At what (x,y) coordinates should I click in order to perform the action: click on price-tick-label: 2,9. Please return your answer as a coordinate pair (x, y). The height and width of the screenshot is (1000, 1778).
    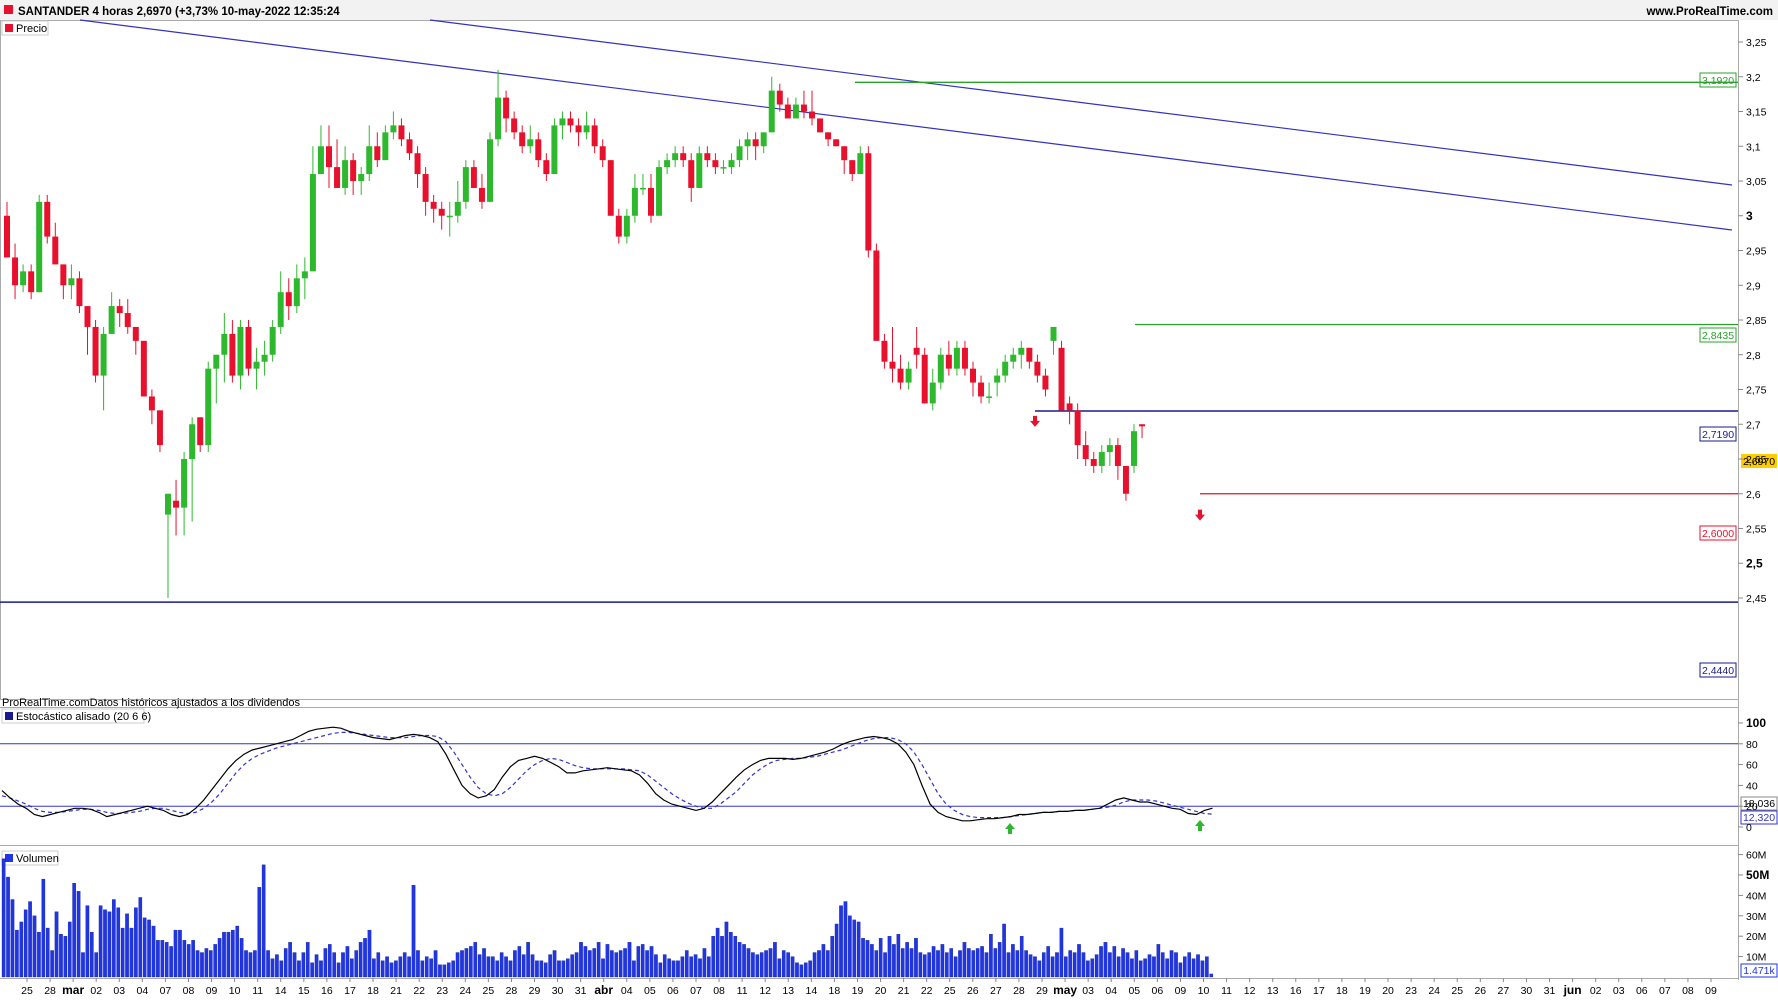
    Looking at the image, I should click on (1753, 286).